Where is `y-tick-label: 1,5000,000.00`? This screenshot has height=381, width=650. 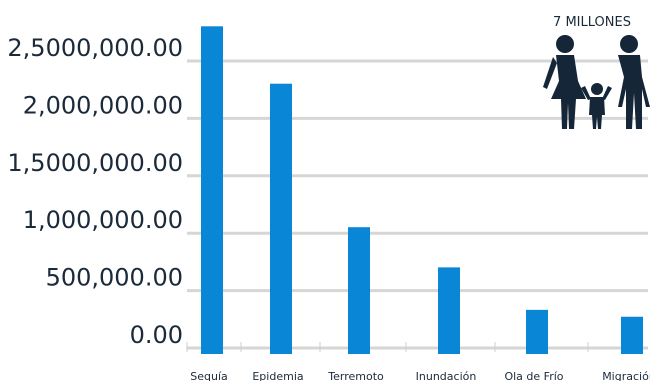 y-tick-label: 1,5000,000.00 is located at coordinates (95, 163).